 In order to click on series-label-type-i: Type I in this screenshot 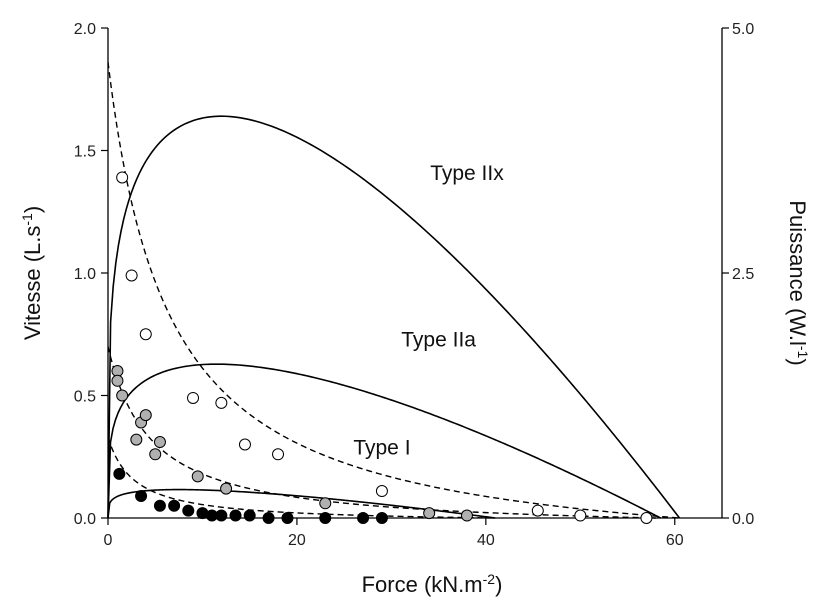, I will do `click(381, 447)`.